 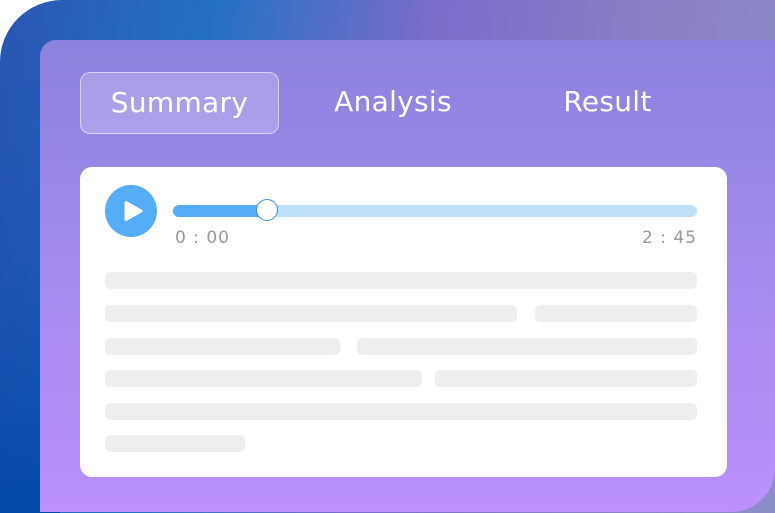 I want to click on audio-progress-slider, so click(x=435, y=210).